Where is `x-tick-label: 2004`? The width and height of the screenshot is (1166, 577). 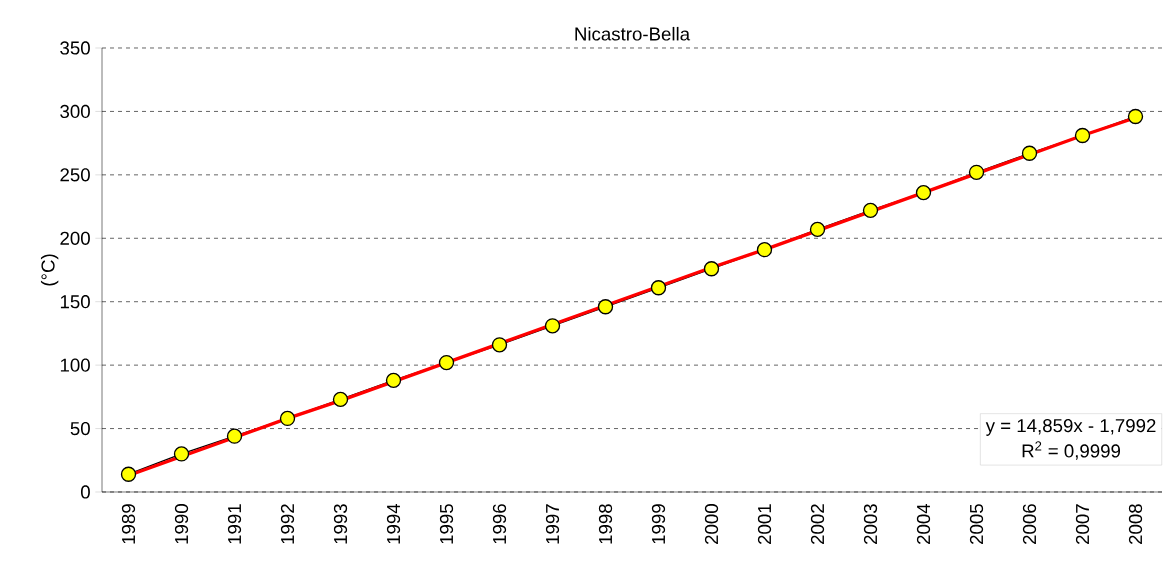 x-tick-label: 2004 is located at coordinates (923, 523).